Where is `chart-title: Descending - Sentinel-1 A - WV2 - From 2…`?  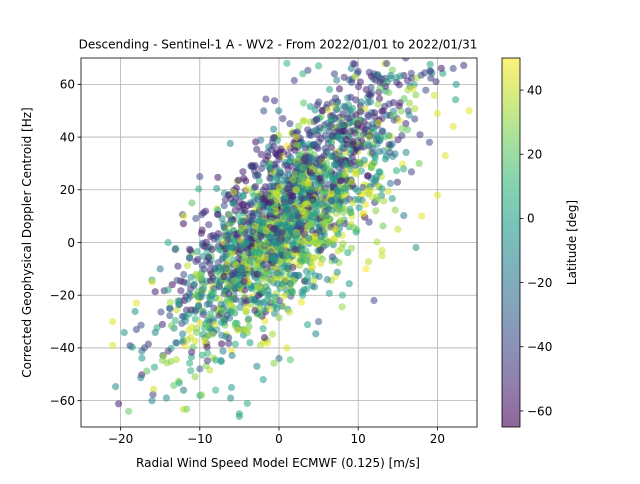
chart-title: Descending - Sentinel-1 A - WV2 - From 2… is located at coordinates (278, 45).